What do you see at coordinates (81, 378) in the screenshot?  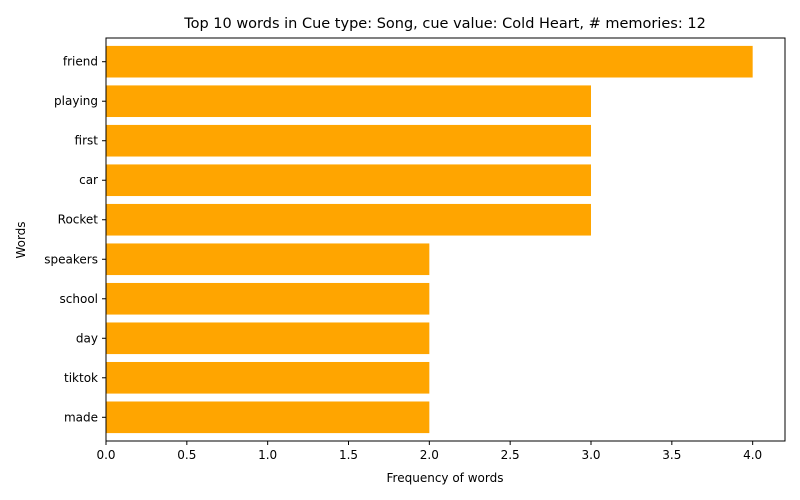 I see `y-tick-label: tiktok` at bounding box center [81, 378].